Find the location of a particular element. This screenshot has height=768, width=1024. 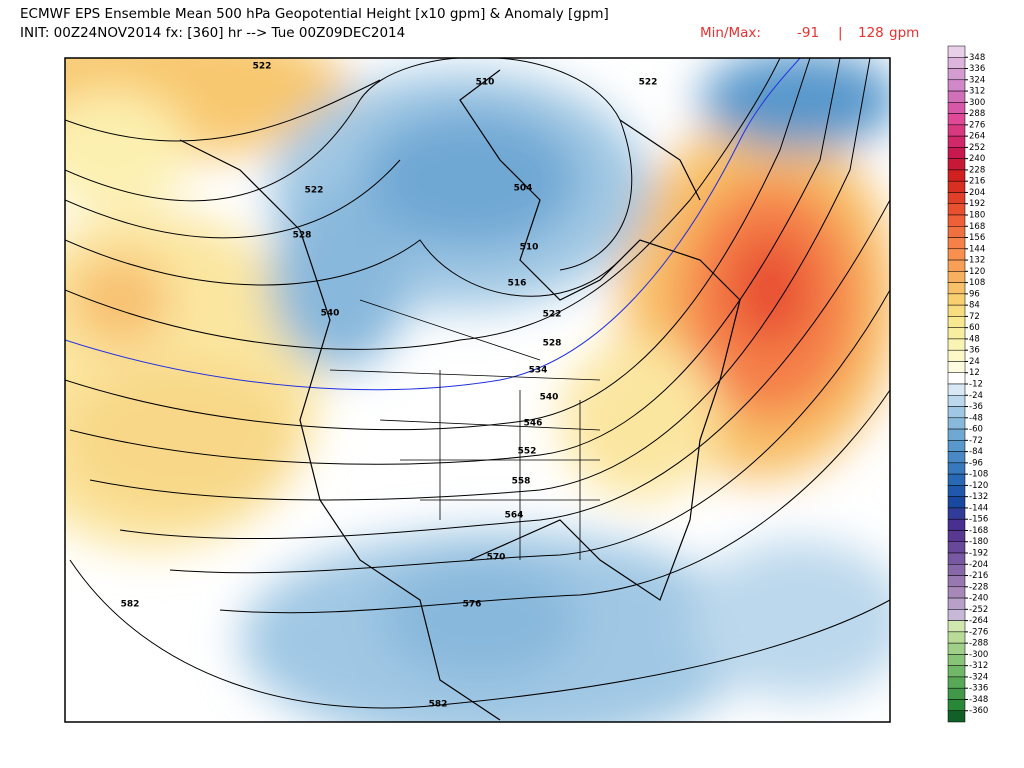

colorbar-label: 24 is located at coordinates (974, 362).